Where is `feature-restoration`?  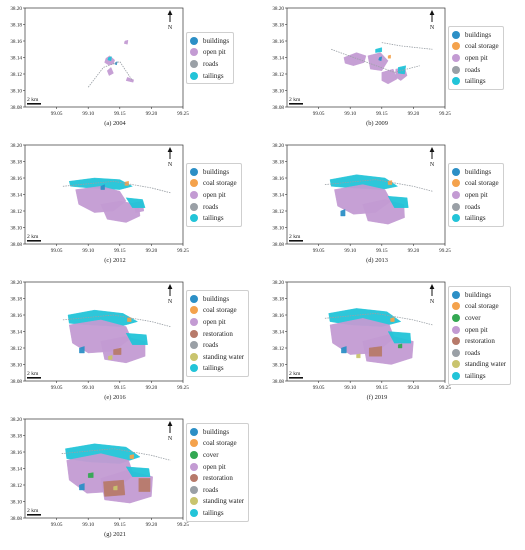 feature-restoration is located at coordinates (117, 351).